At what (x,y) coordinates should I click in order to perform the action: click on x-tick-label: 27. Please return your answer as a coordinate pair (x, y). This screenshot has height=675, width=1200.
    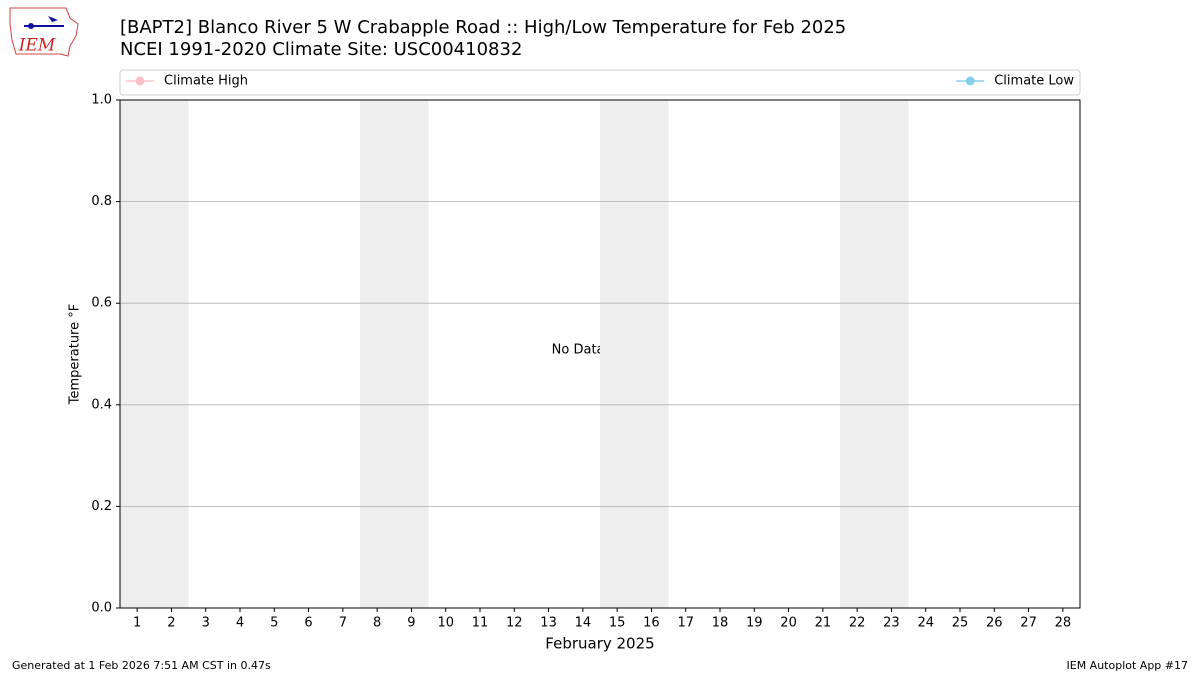
    Looking at the image, I should click on (1028, 623).